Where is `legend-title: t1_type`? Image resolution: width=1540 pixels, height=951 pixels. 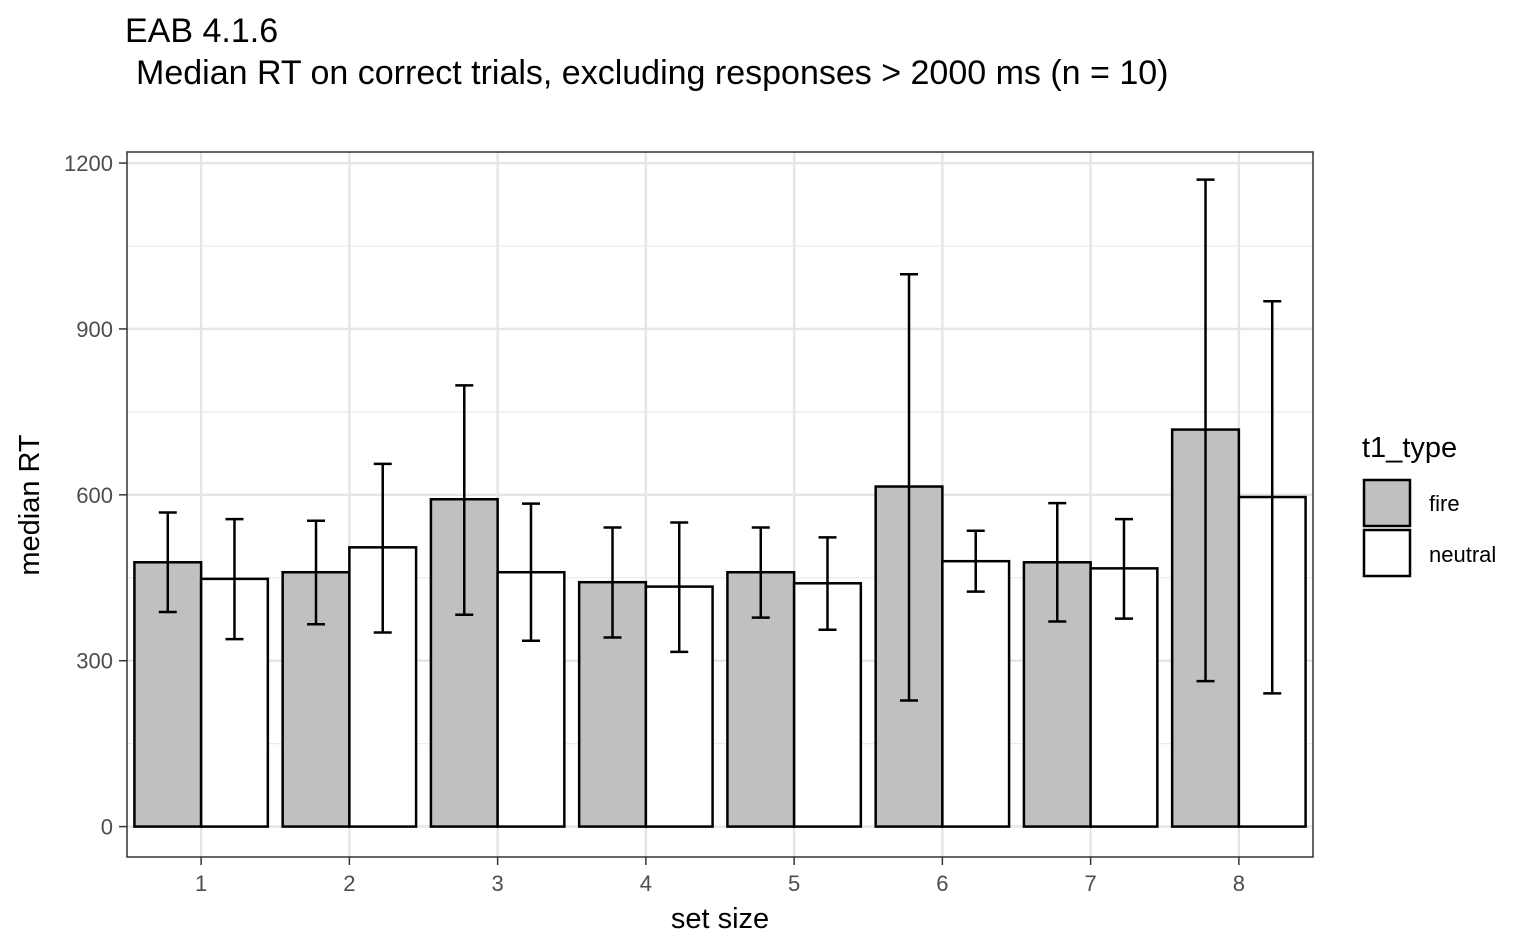 legend-title: t1_type is located at coordinates (1409, 448).